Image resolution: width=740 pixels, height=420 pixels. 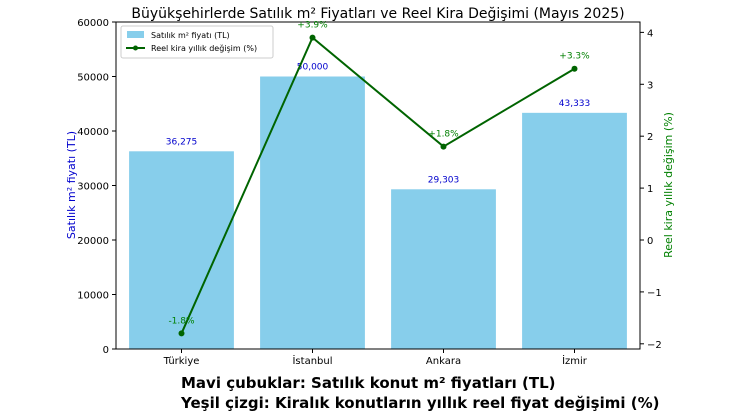 I want to click on bar-value-label: 29,303, so click(x=444, y=180).